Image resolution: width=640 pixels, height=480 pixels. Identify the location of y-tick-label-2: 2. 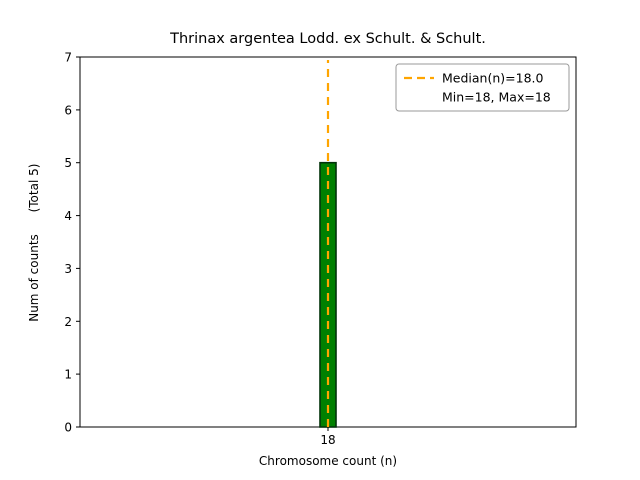
(68, 322).